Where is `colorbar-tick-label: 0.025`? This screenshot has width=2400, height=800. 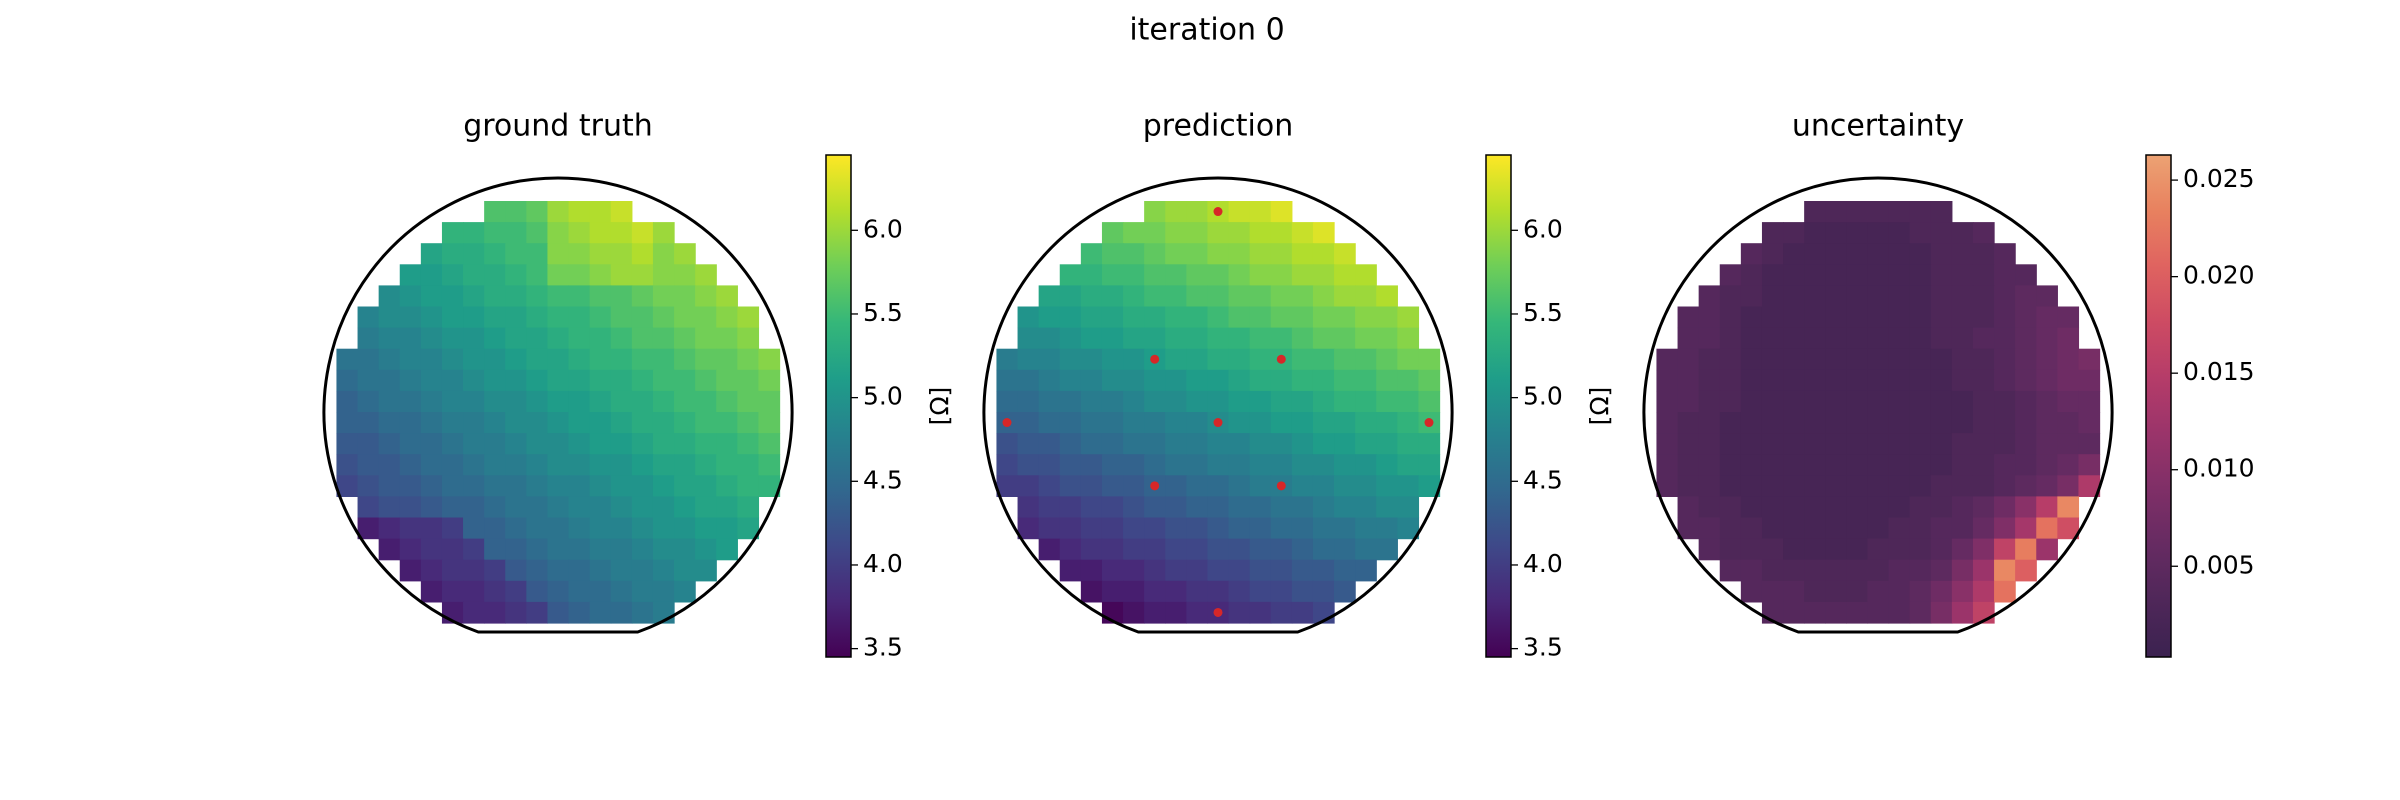
colorbar-tick-label: 0.025 is located at coordinates (2219, 178).